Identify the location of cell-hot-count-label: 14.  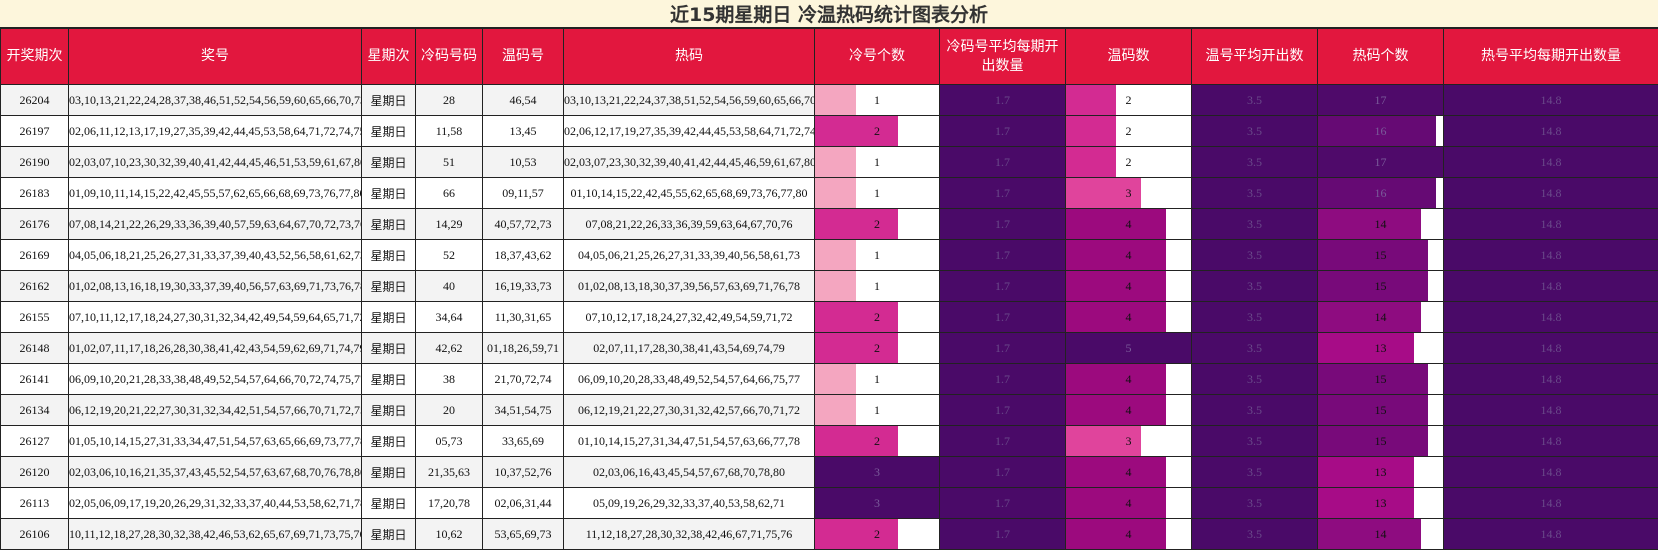
(1380, 223).